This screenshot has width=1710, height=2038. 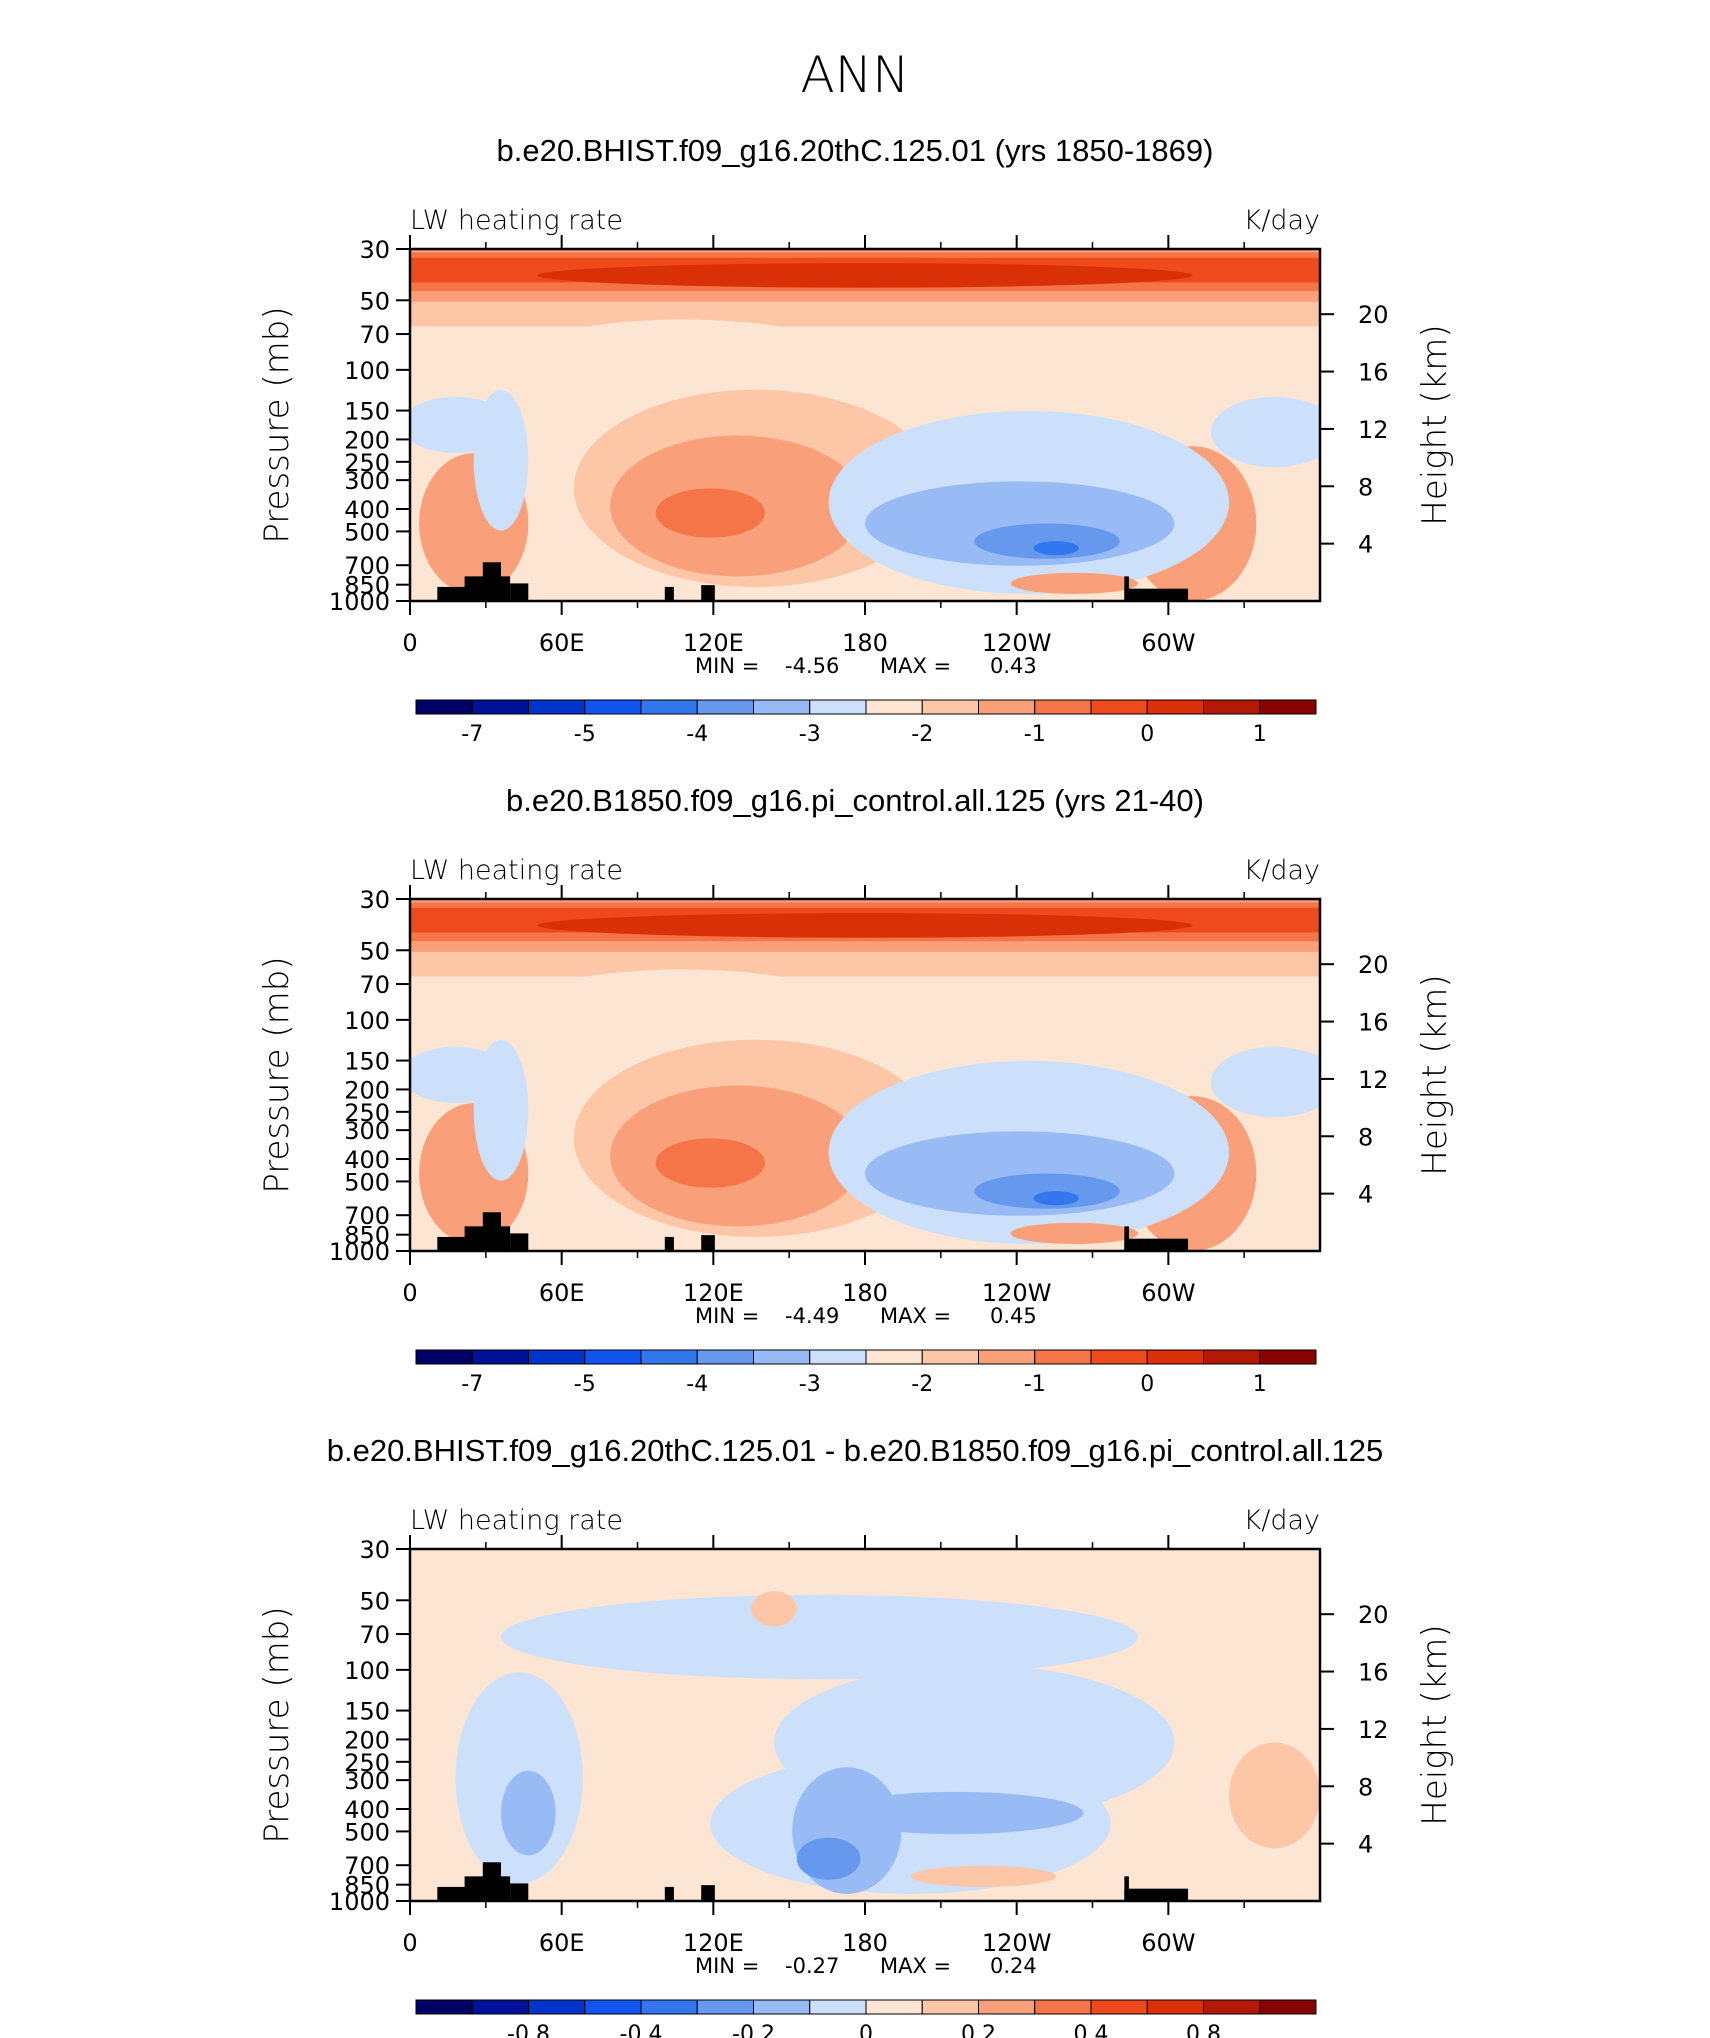 What do you see at coordinates (641, 2030) in the screenshot?
I see `colorbar-label: -0.4` at bounding box center [641, 2030].